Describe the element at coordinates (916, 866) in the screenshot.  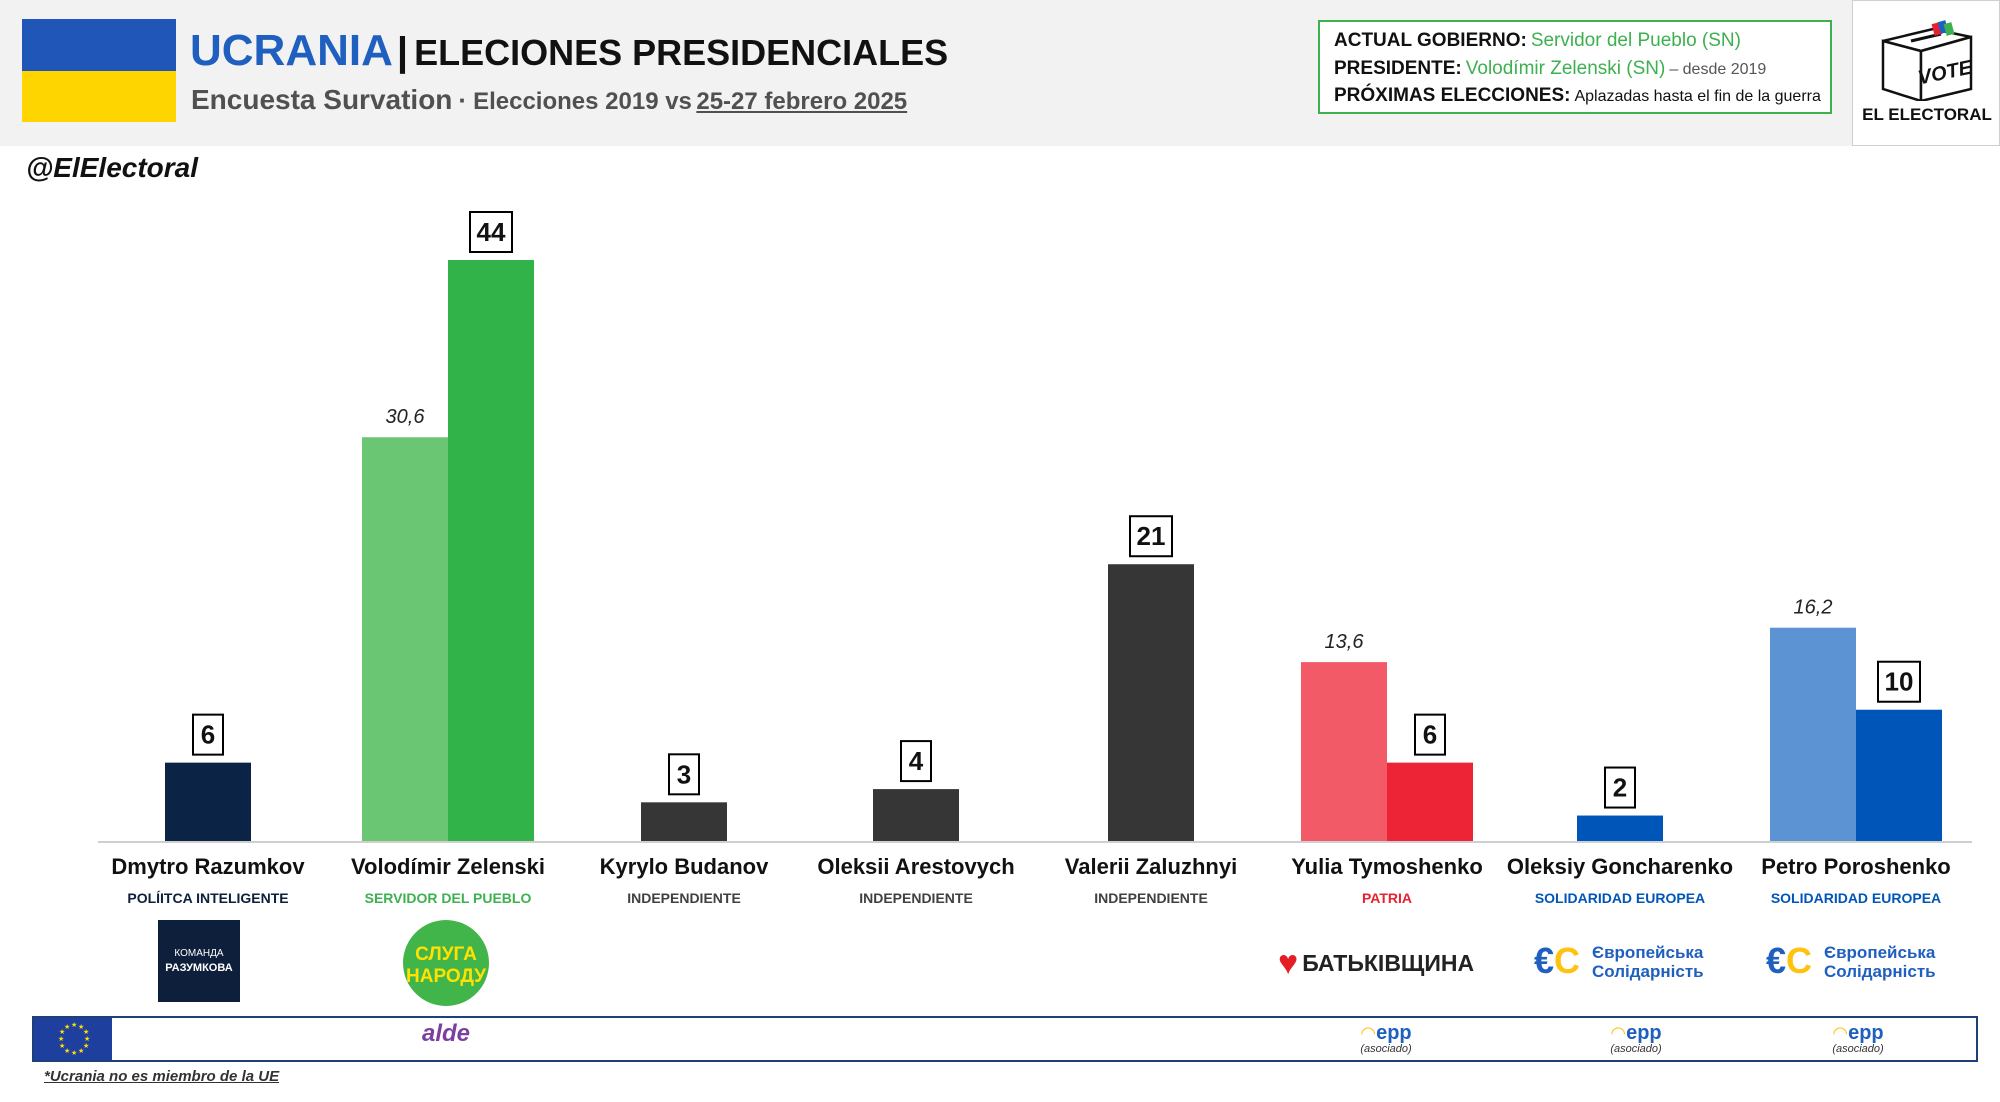
I see `candidate-name: Oleksii Arestovych` at that location.